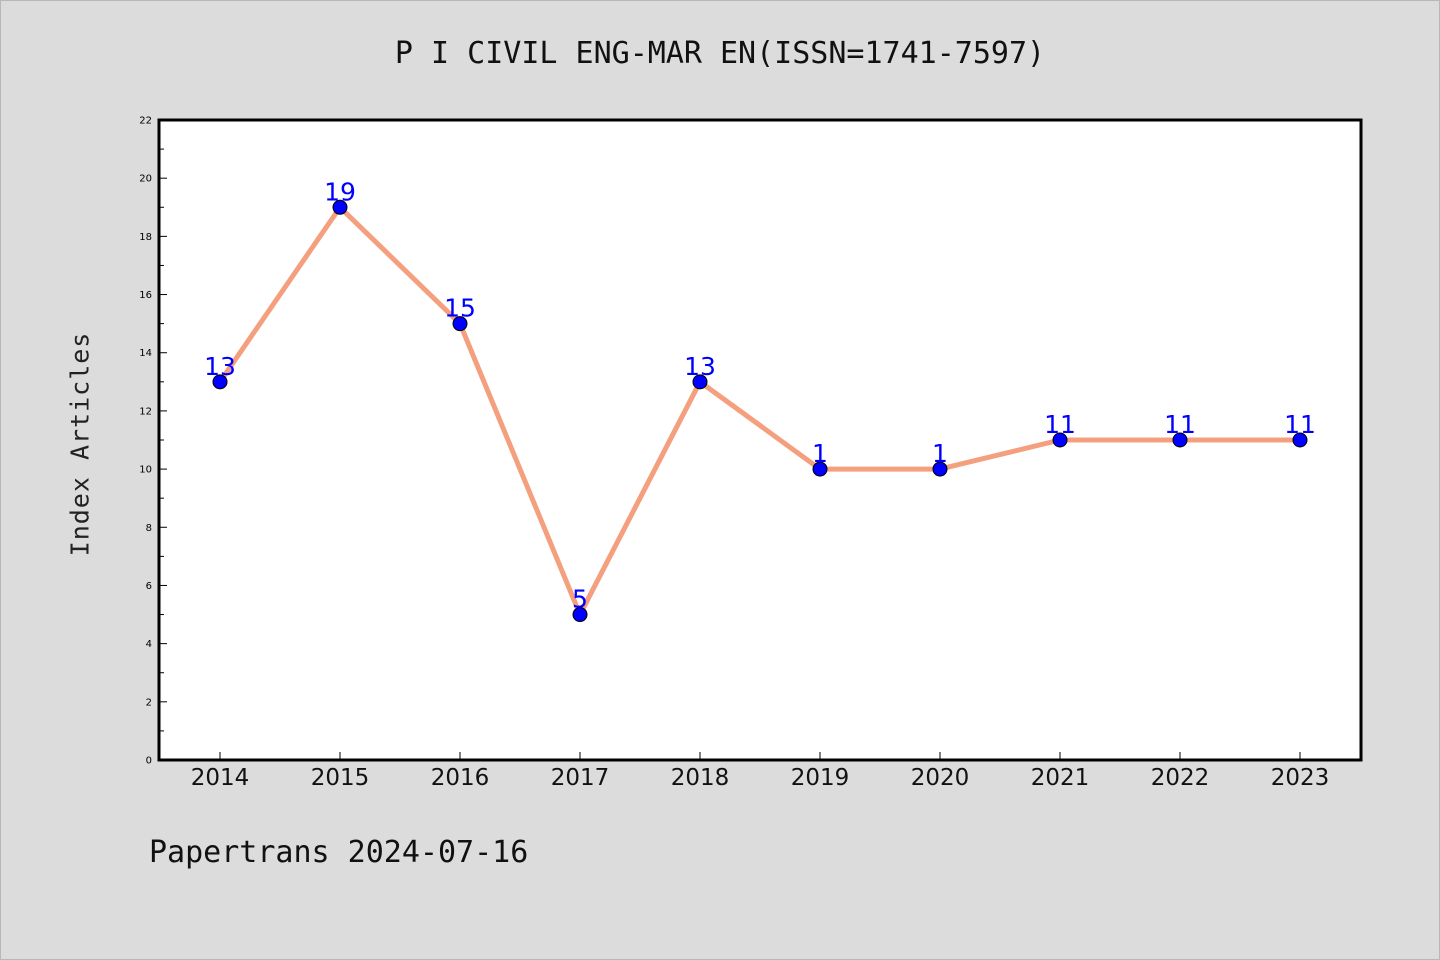 This screenshot has width=1440, height=960. What do you see at coordinates (149, 528) in the screenshot?
I see `y-tick-label: 8` at bounding box center [149, 528].